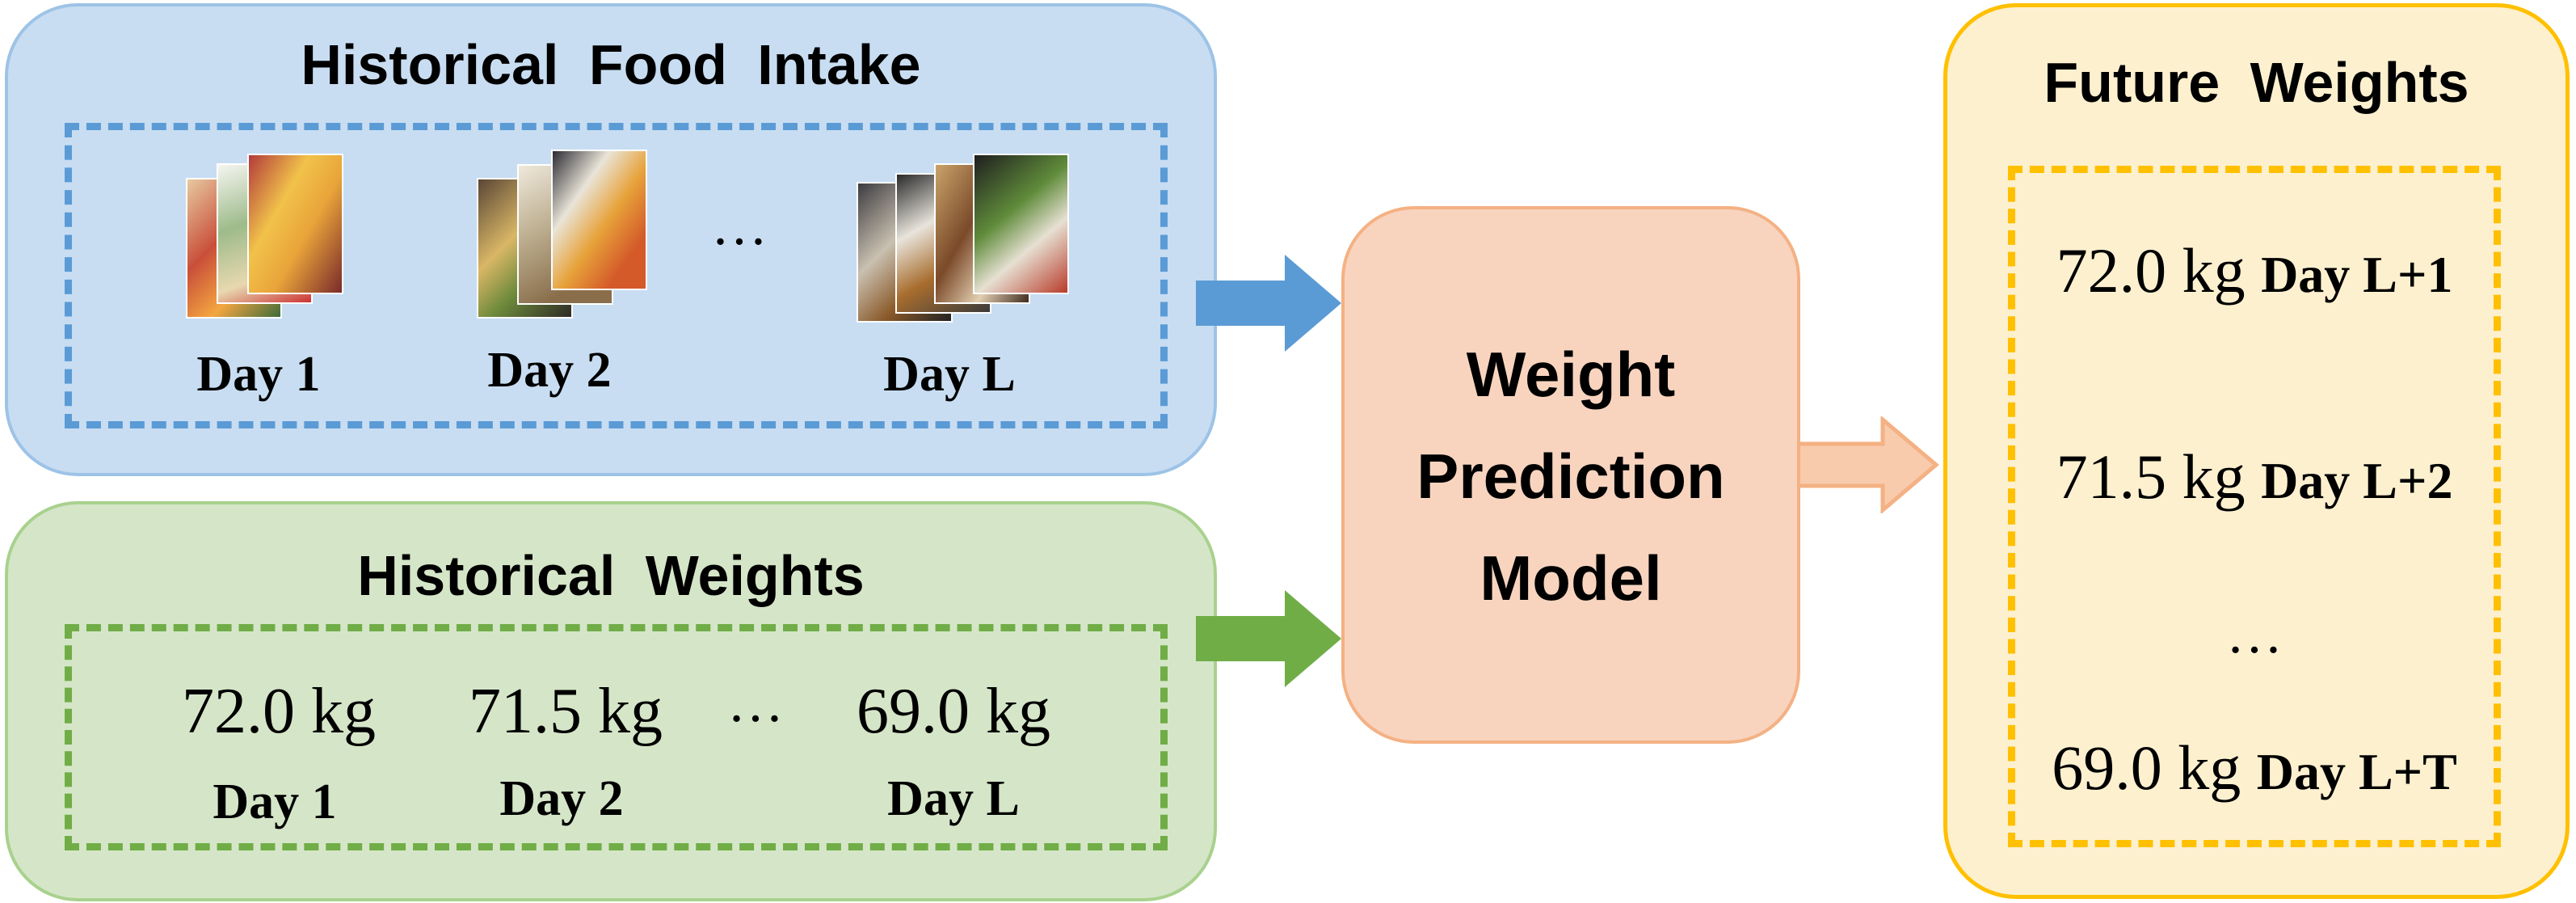 This screenshot has height=903, width=2576. Describe the element at coordinates (566, 711) in the screenshot. I see `historical-weight-value: 71.5 kg` at that location.